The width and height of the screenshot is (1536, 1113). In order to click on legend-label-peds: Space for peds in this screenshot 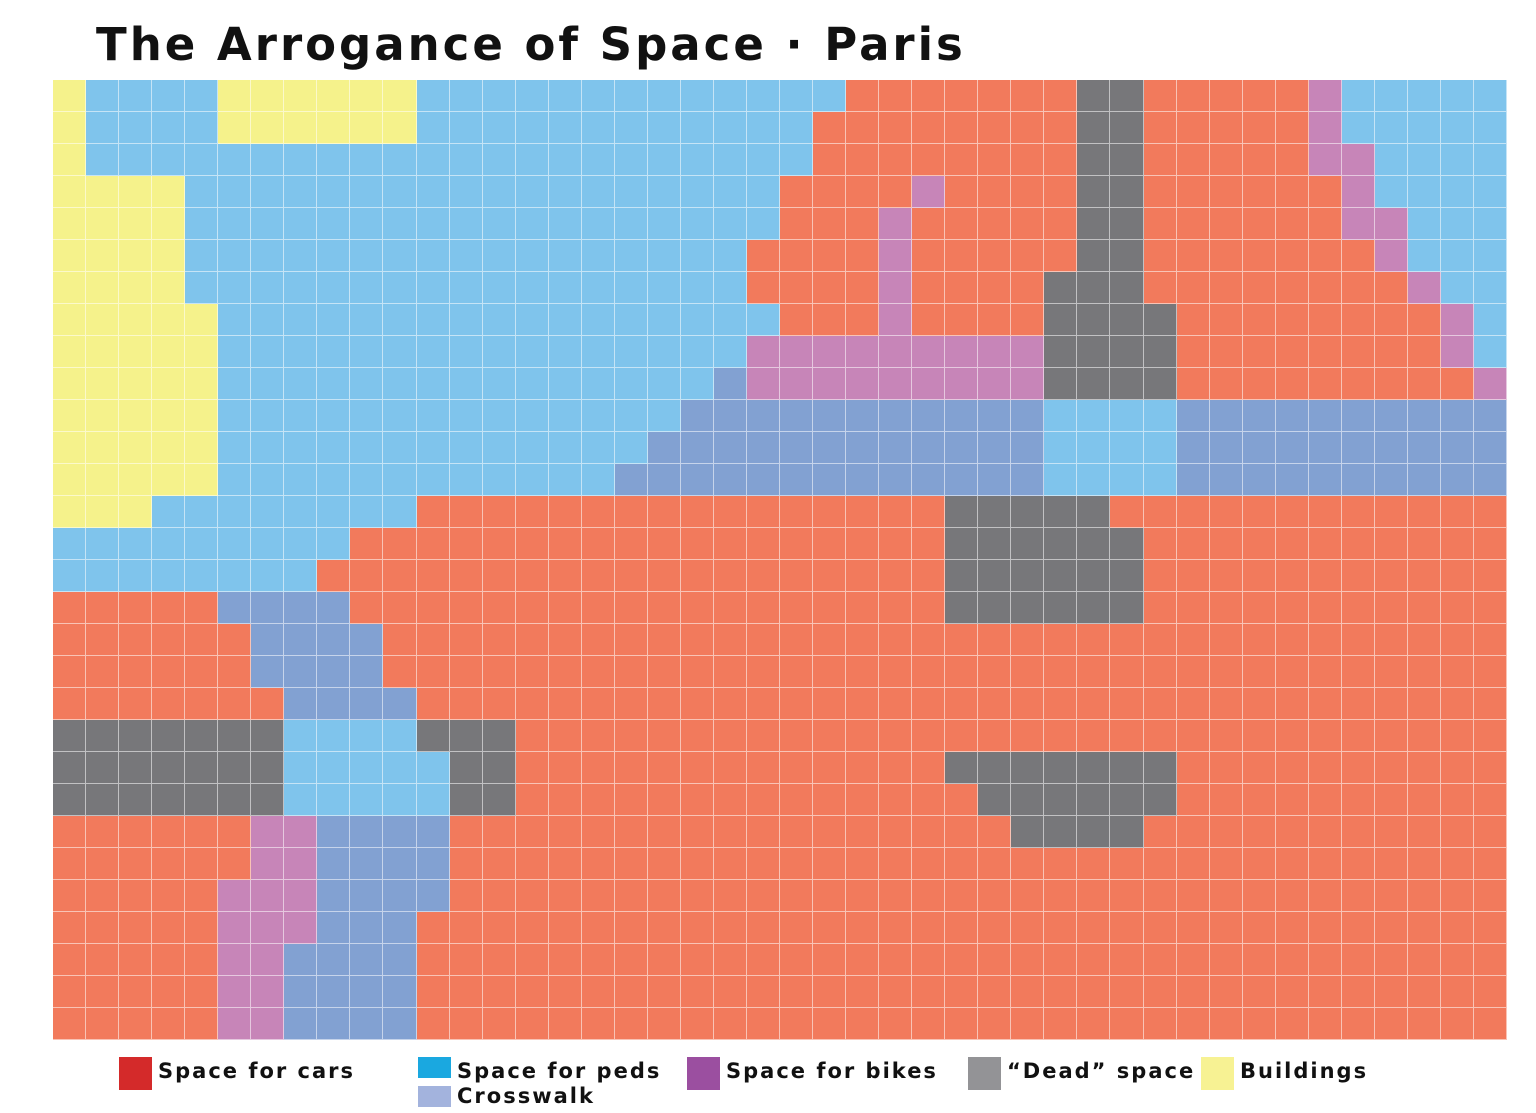, I will do `click(559, 1071)`.